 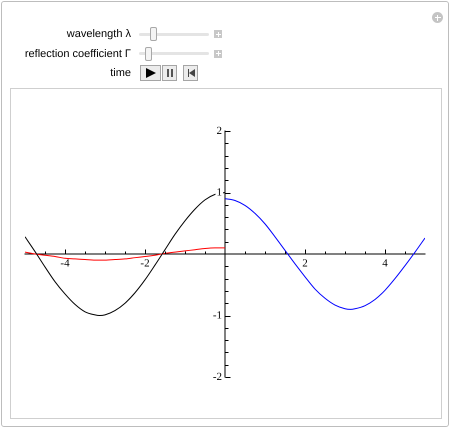 I want to click on x-tick-label: -4, so click(x=65, y=263).